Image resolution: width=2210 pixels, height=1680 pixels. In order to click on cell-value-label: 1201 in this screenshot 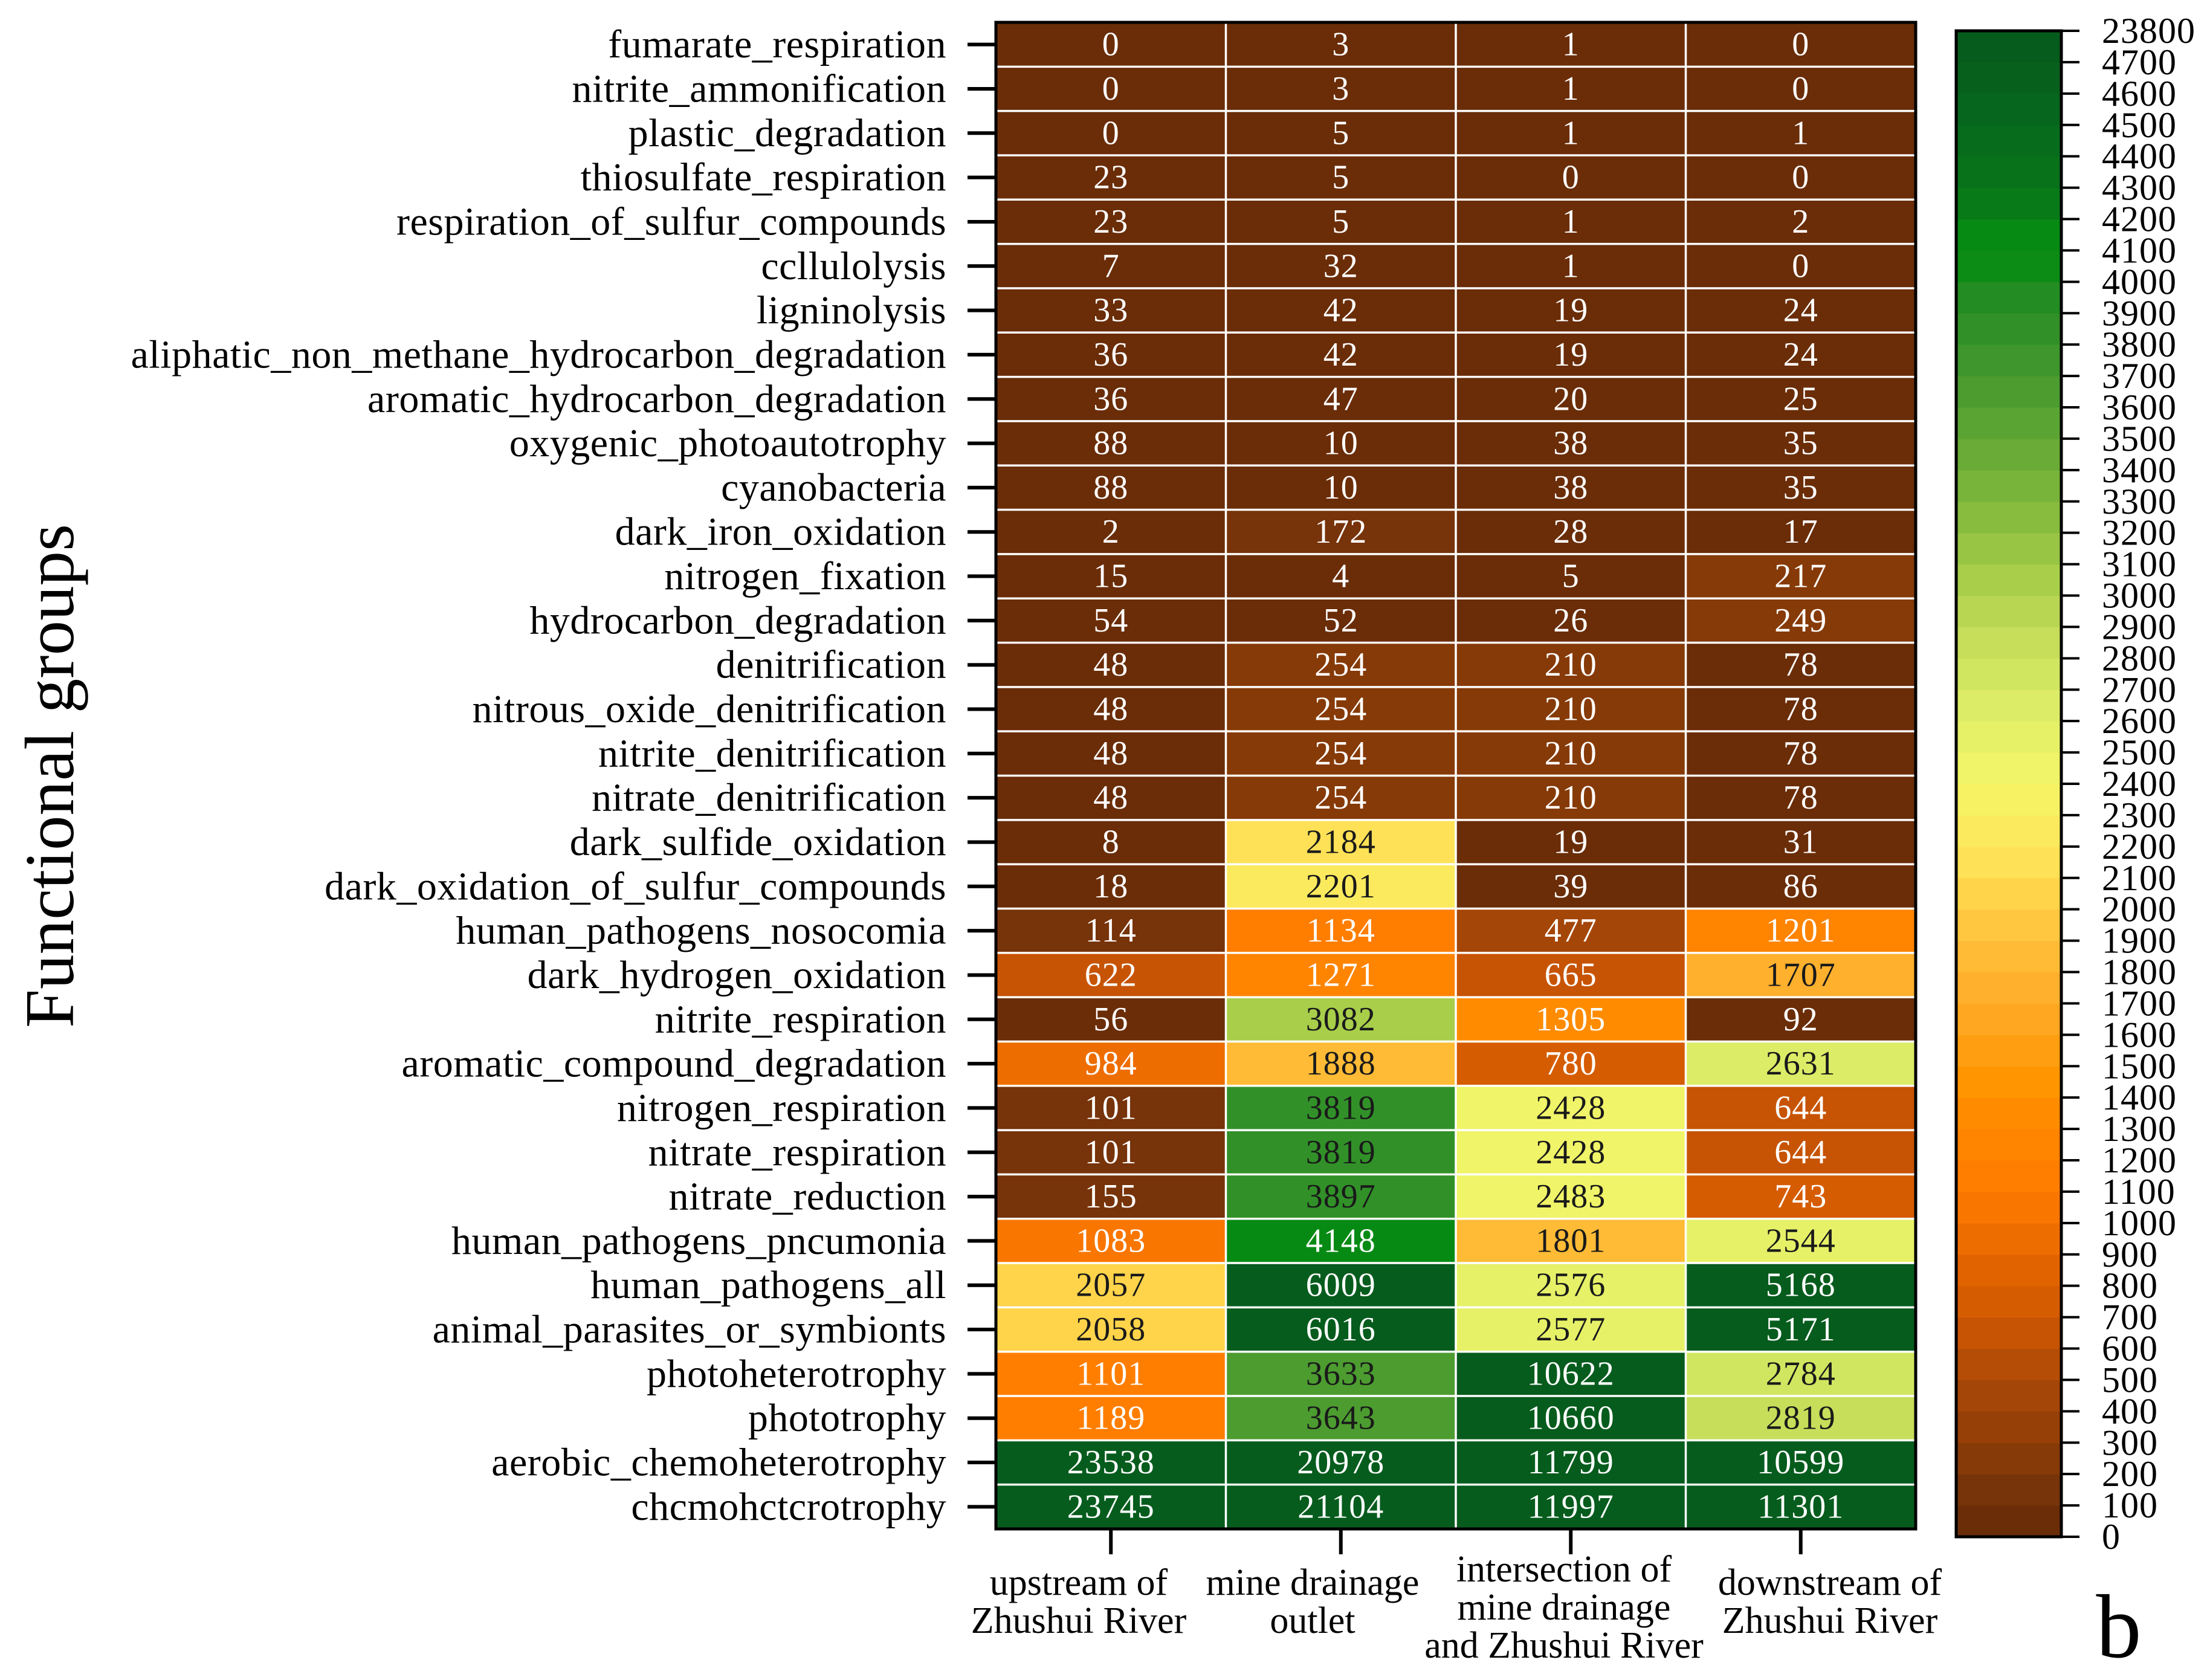, I will do `click(1801, 930)`.